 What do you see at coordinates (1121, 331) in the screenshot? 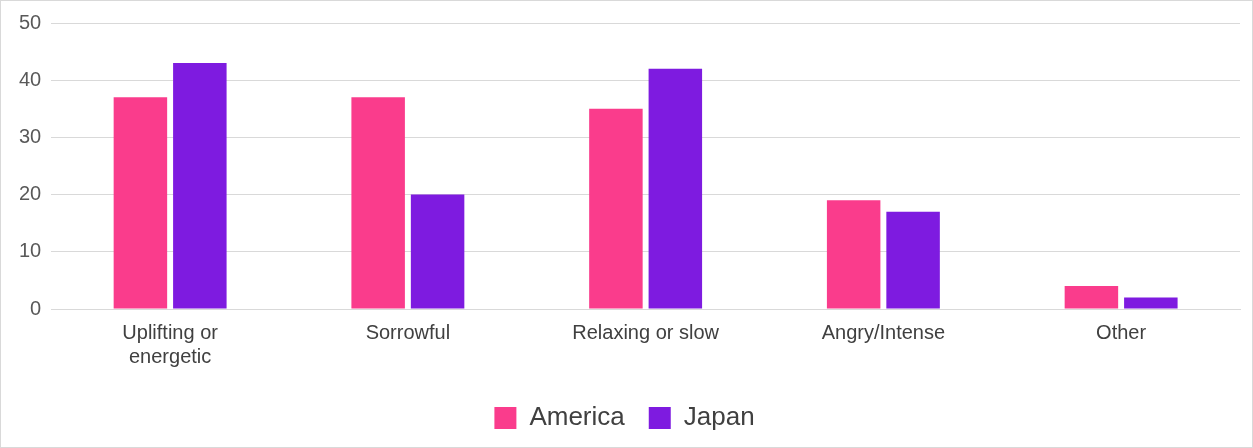
I see `x-tick-label: Other` at bounding box center [1121, 331].